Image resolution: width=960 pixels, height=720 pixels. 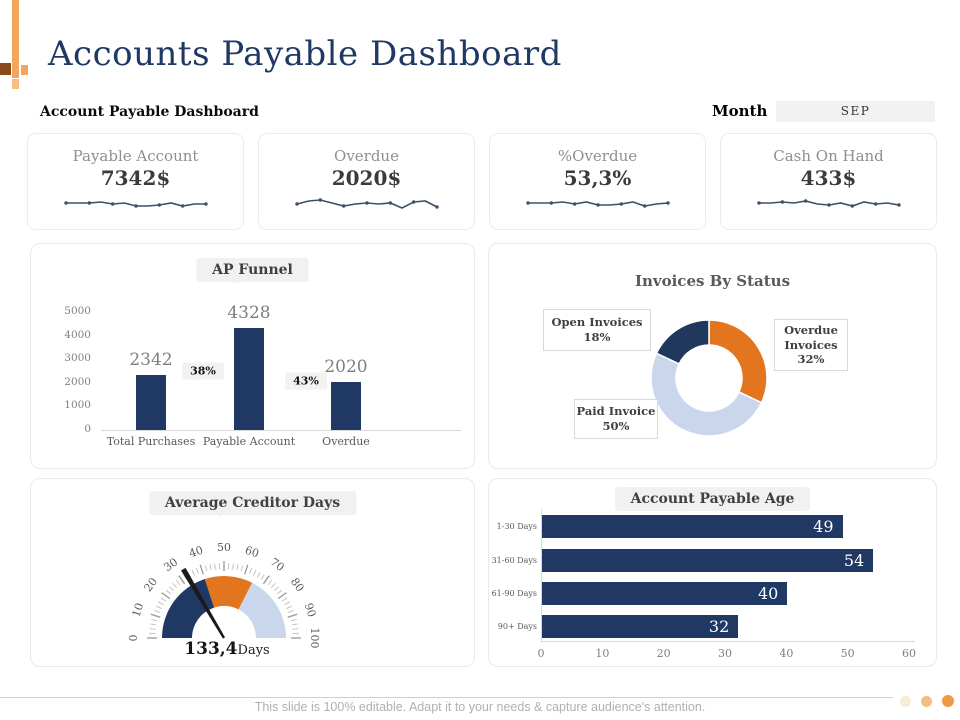 What do you see at coordinates (135, 156) in the screenshot?
I see `kpi-label: Payable Account` at bounding box center [135, 156].